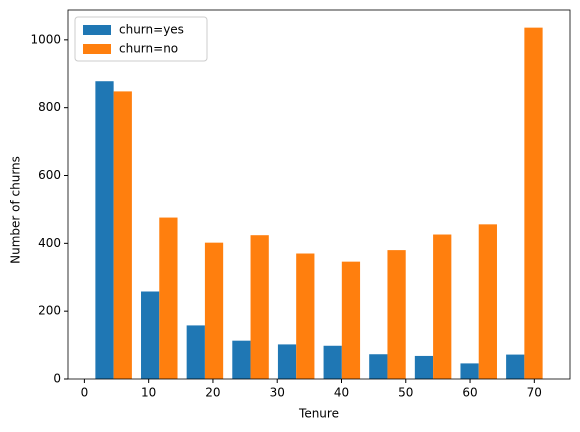 The image size is (580, 432). Describe the element at coordinates (49, 243) in the screenshot. I see `y-tick-label: 400` at that location.